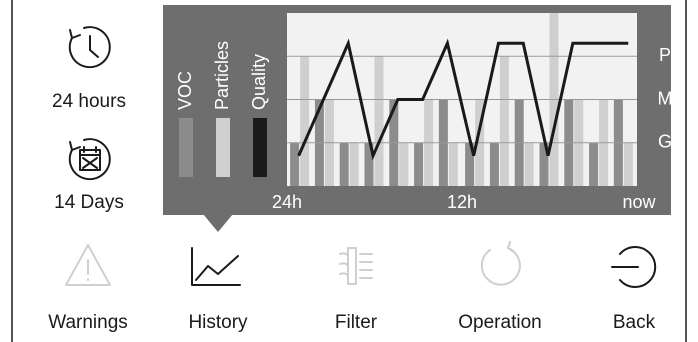  Describe the element at coordinates (665, 55) in the screenshot. I see `y-tick-label: P` at that location.